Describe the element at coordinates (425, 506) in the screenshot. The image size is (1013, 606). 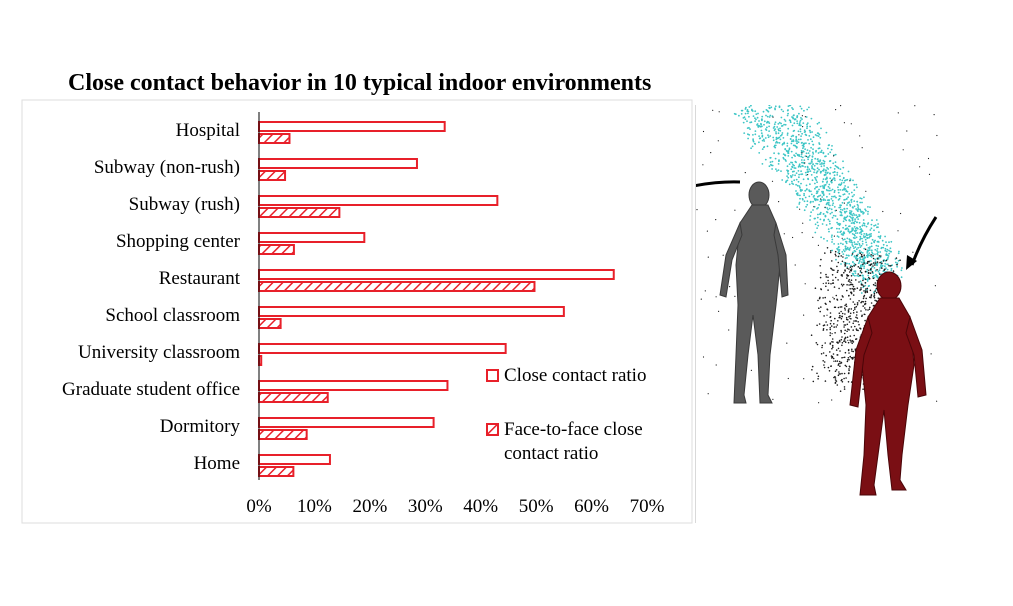
I see `x-tick-label: 30%` at that location.